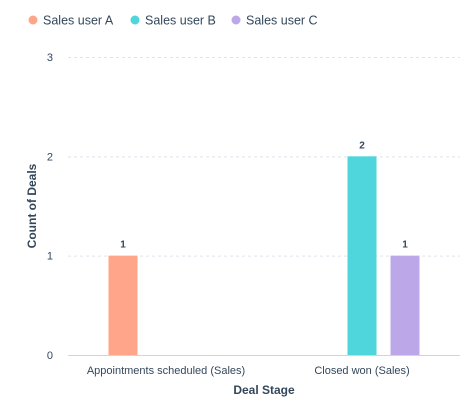  I want to click on legend-item-sales-user-b: Sales user B, so click(173, 21).